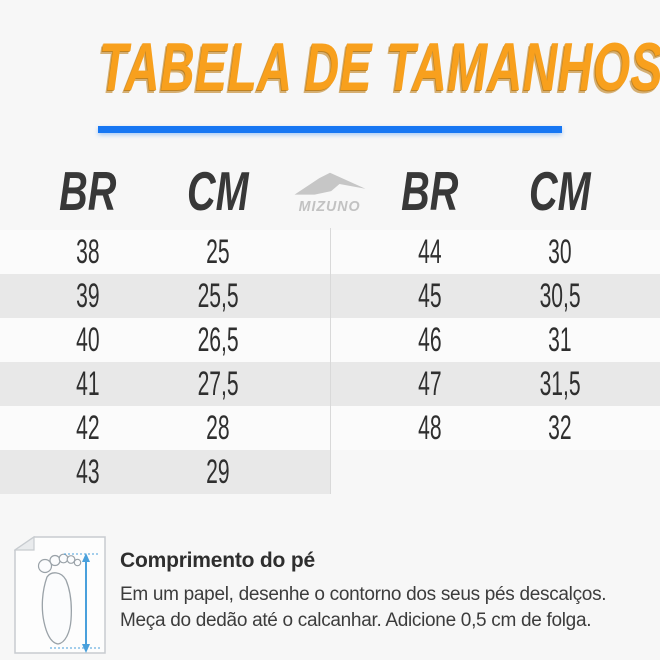 This screenshot has height=660, width=660. What do you see at coordinates (560, 339) in the screenshot?
I see `table-cell: 31` at bounding box center [560, 339].